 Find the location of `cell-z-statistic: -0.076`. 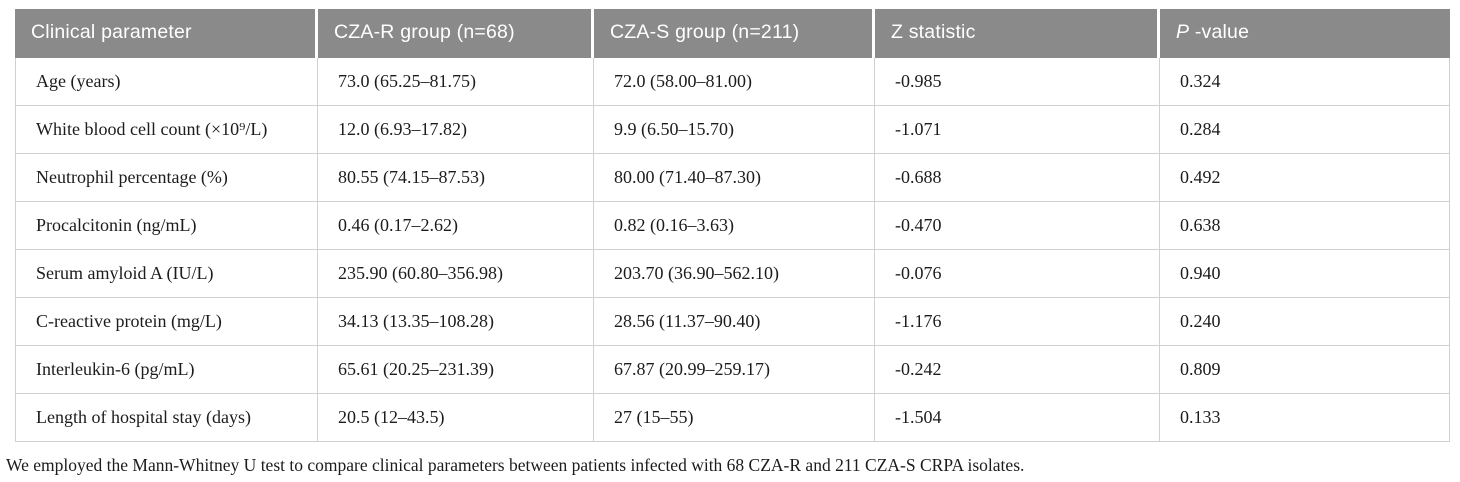

cell-z-statistic: -0.076 is located at coordinates (1017, 274).